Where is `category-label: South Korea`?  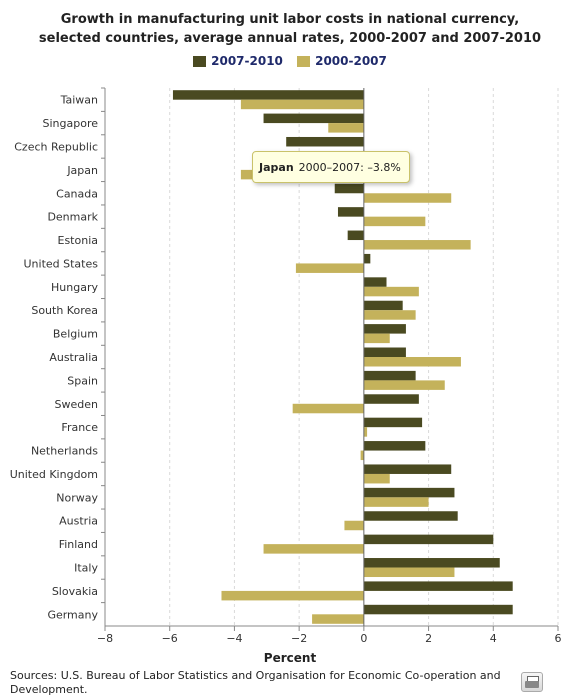 category-label: South Korea is located at coordinates (64, 310).